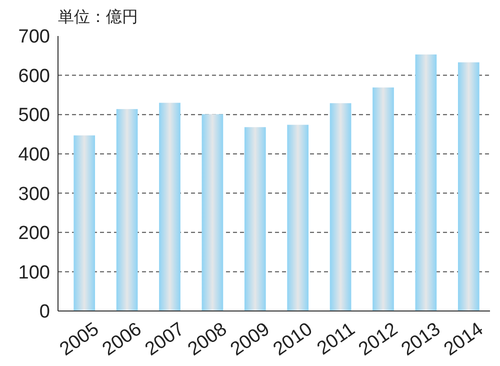  What do you see at coordinates (34, 37) in the screenshot?
I see `y-tick-label: 700` at bounding box center [34, 37].